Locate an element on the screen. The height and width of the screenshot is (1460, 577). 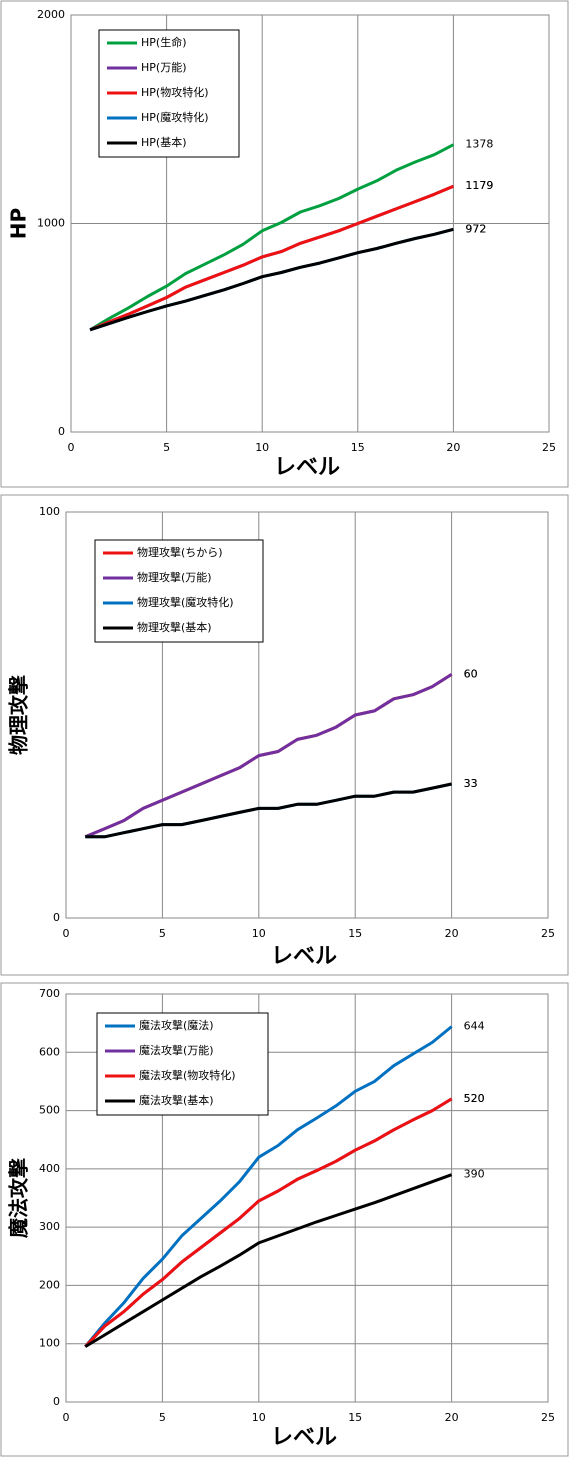
legend-label: 魔法攻撃(物攻特化) is located at coordinates (187, 1075).